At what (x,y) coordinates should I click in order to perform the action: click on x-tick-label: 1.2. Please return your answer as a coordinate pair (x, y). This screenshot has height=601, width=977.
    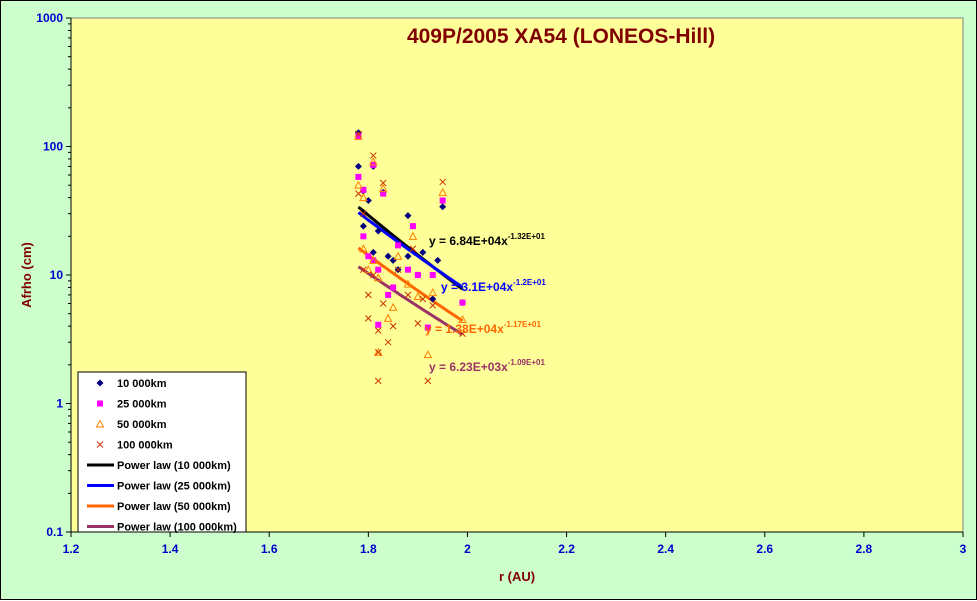
    Looking at the image, I should click on (71, 549).